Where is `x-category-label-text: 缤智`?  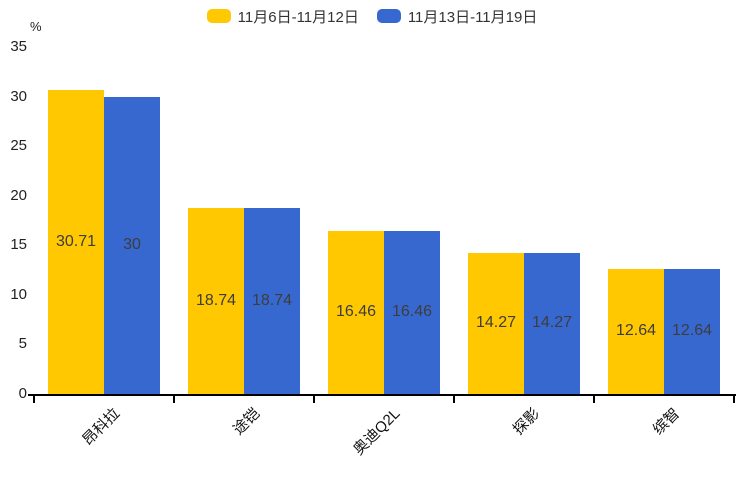
x-category-label-text: 缤智 is located at coordinates (666, 422).